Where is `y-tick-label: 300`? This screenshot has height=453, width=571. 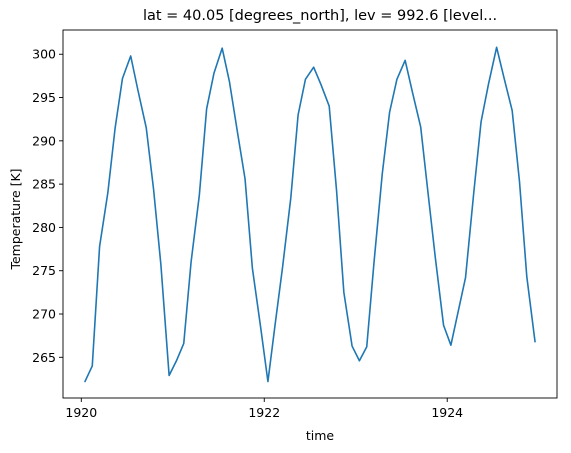
y-tick-label: 300 is located at coordinates (44, 54).